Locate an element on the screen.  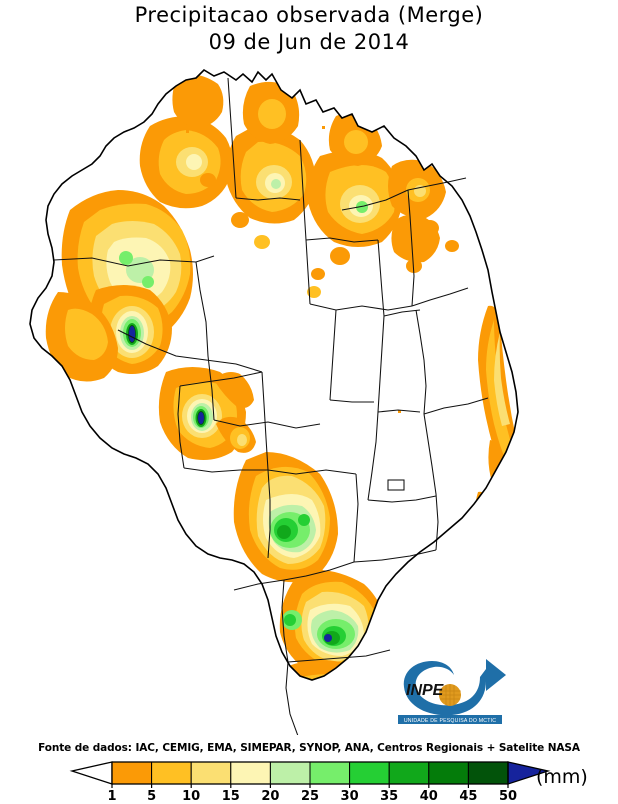
precip-region-para is located at coordinates (270, 152).